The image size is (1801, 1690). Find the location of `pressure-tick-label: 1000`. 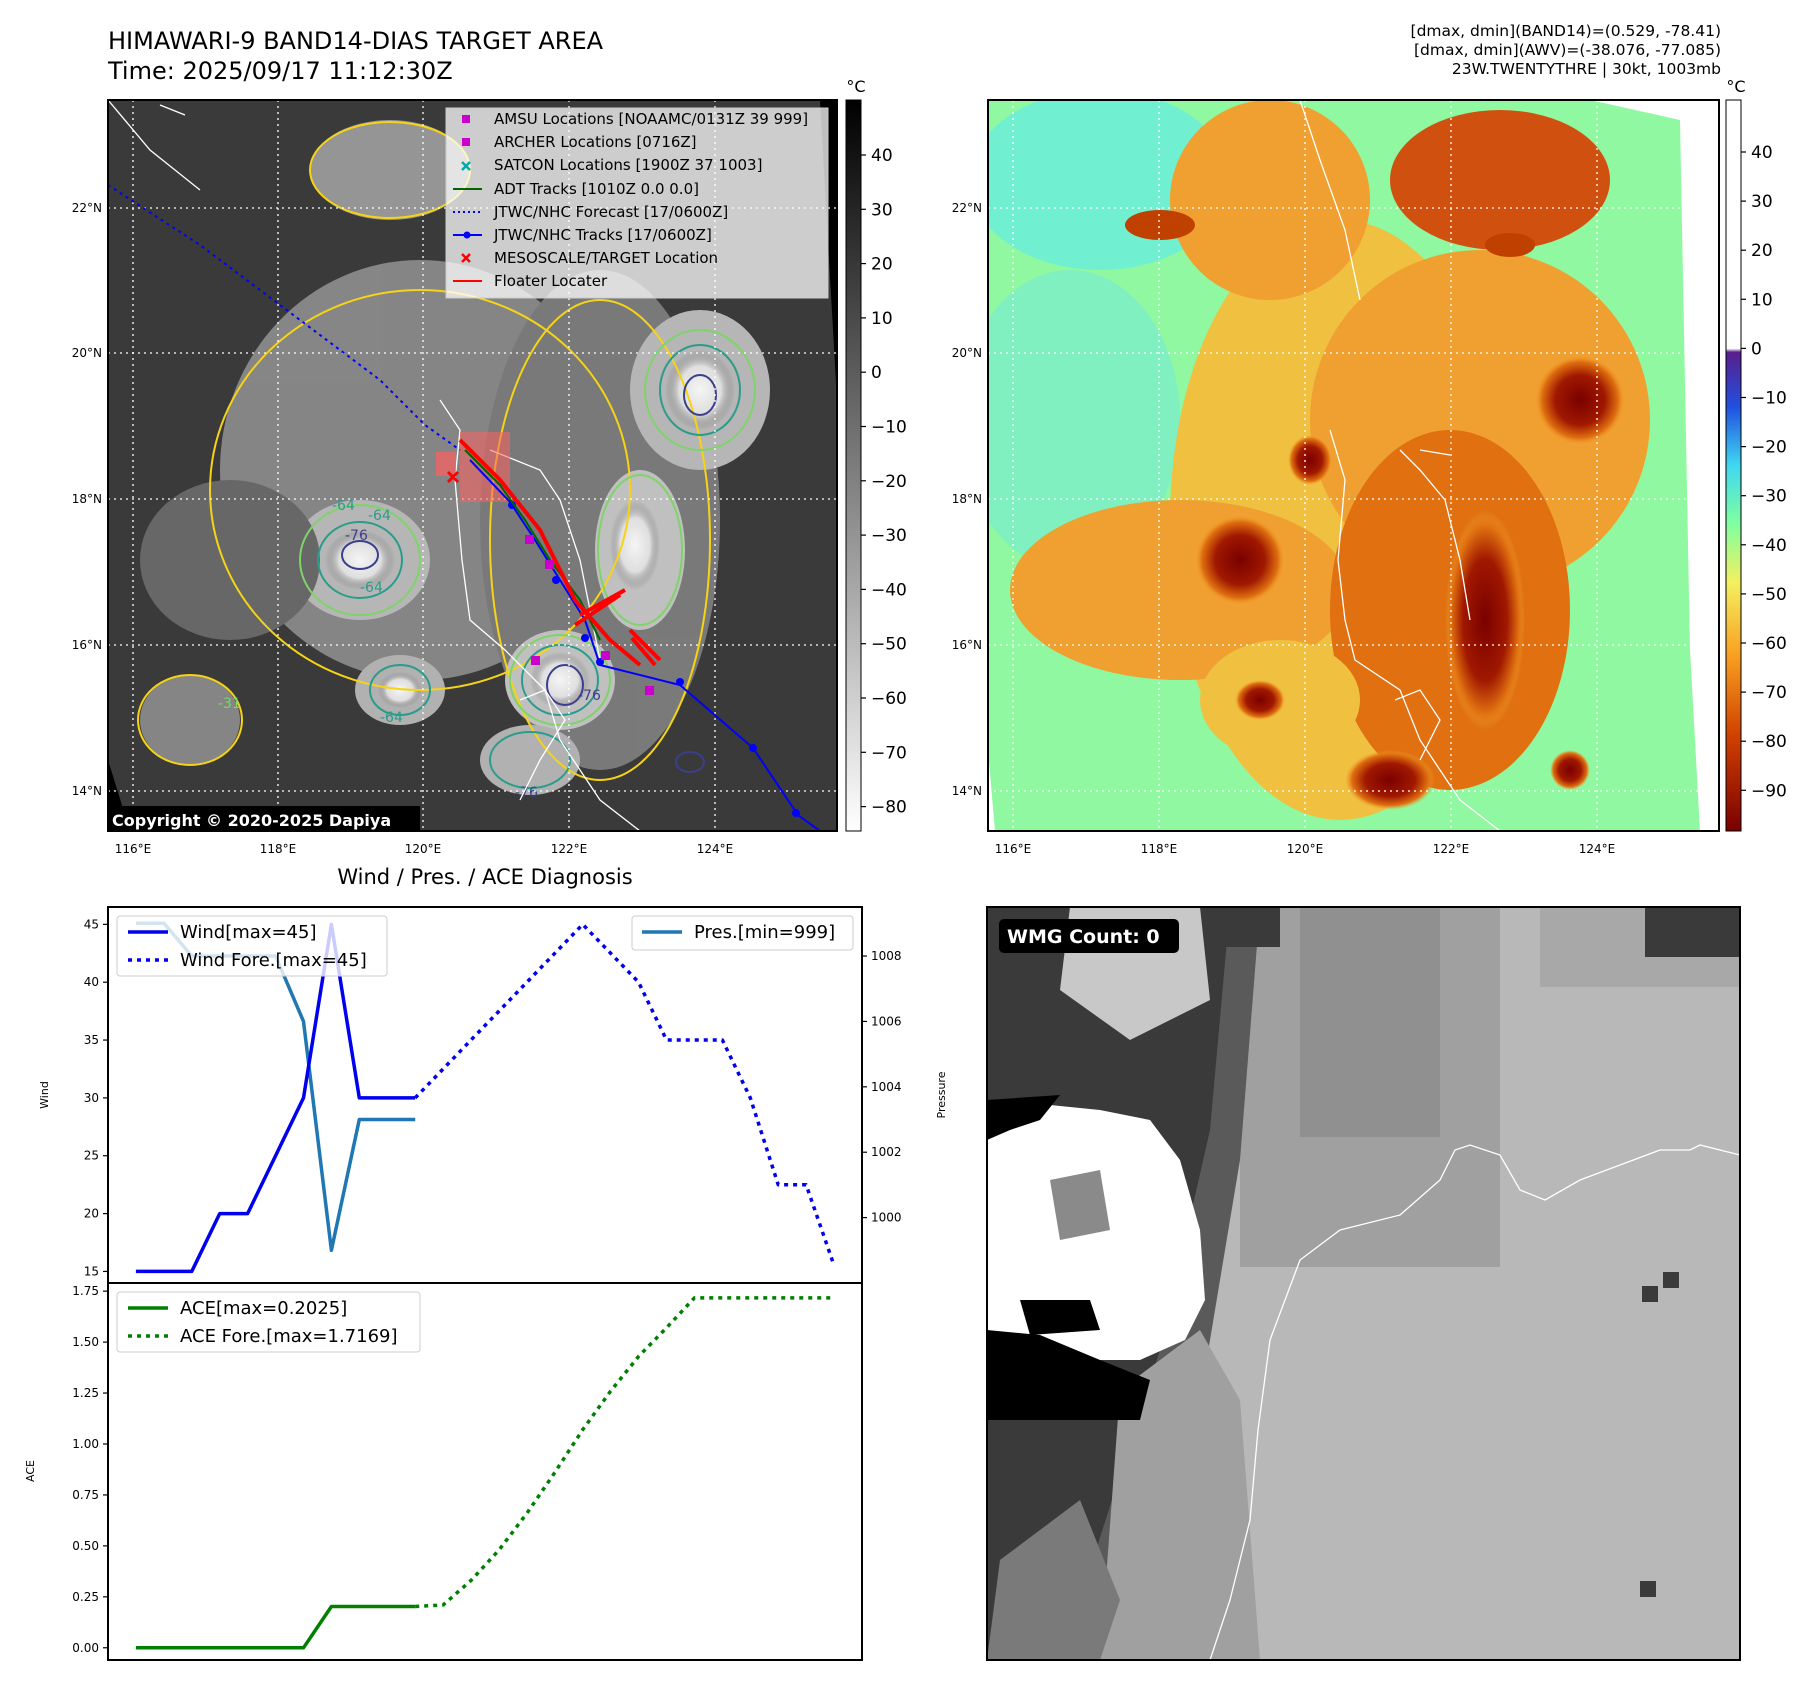

pressure-tick-label: 1000 is located at coordinates (886, 1218).